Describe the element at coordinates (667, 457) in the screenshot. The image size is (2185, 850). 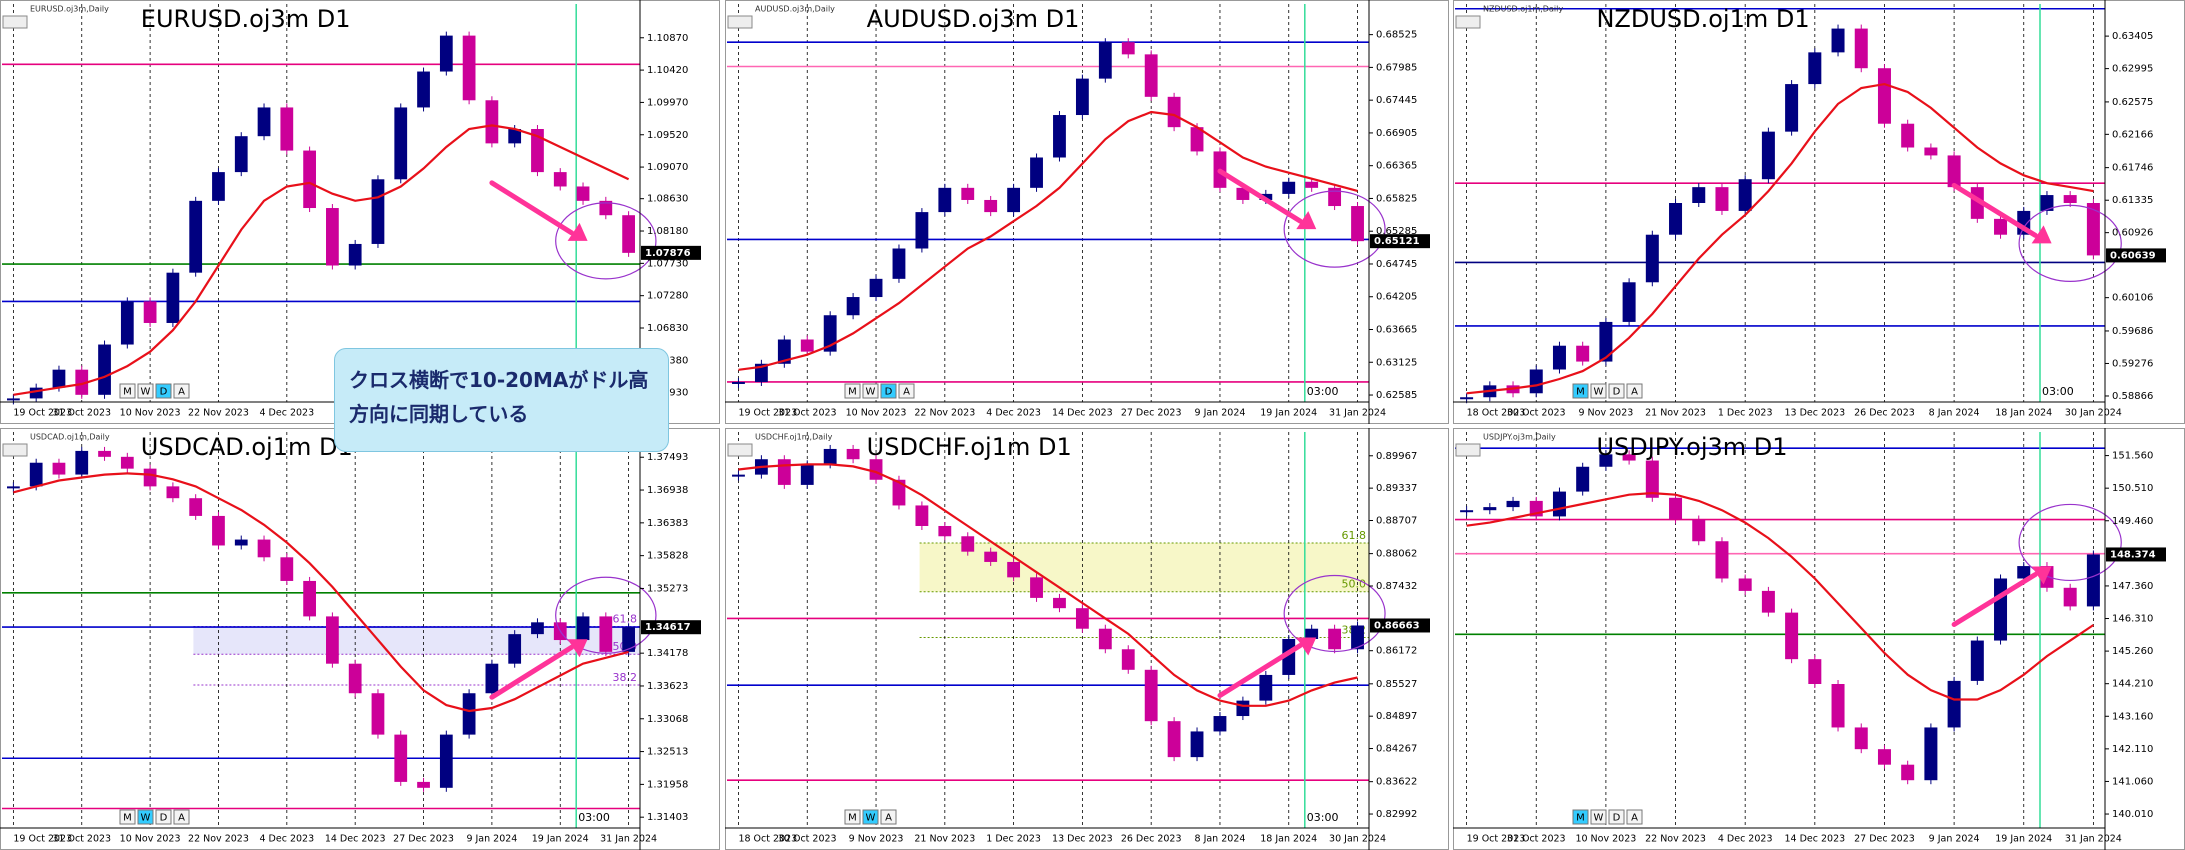
I see `y-tick-label: 1.37493` at that location.